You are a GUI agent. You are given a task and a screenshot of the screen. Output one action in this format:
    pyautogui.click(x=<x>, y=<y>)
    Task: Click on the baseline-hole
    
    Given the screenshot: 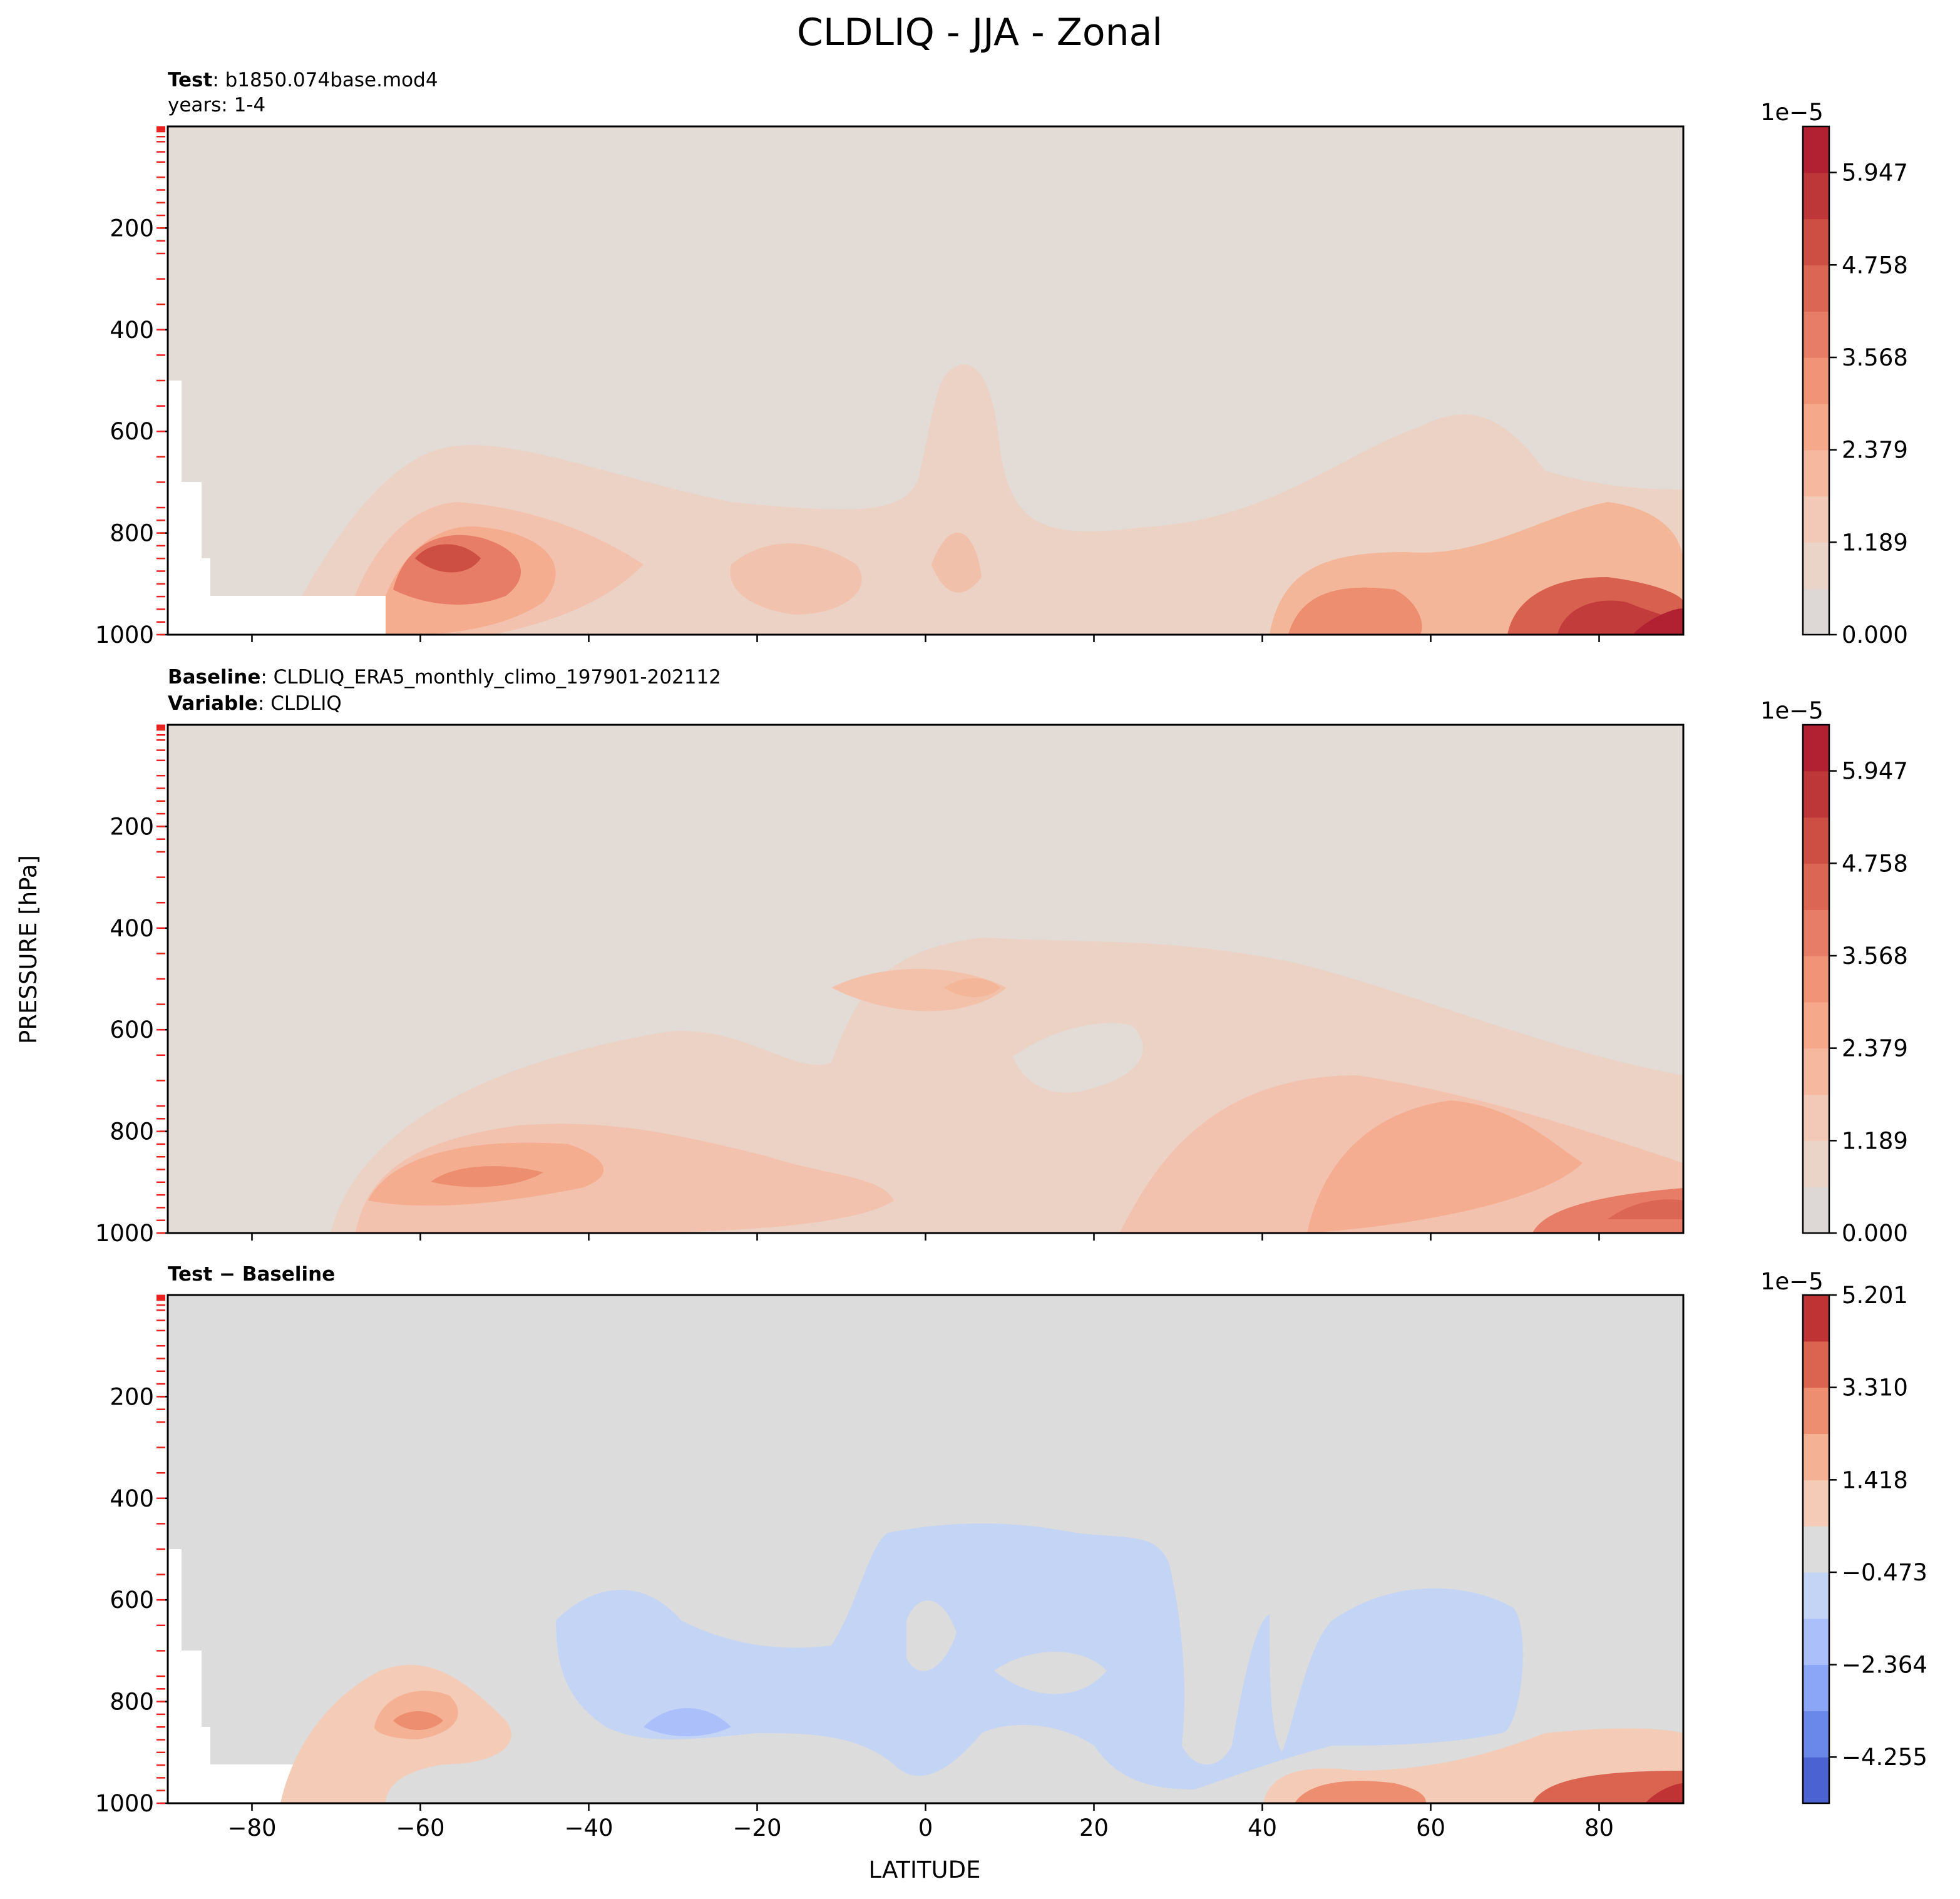 What is the action you would take?
    pyautogui.click(x=1078, y=1058)
    